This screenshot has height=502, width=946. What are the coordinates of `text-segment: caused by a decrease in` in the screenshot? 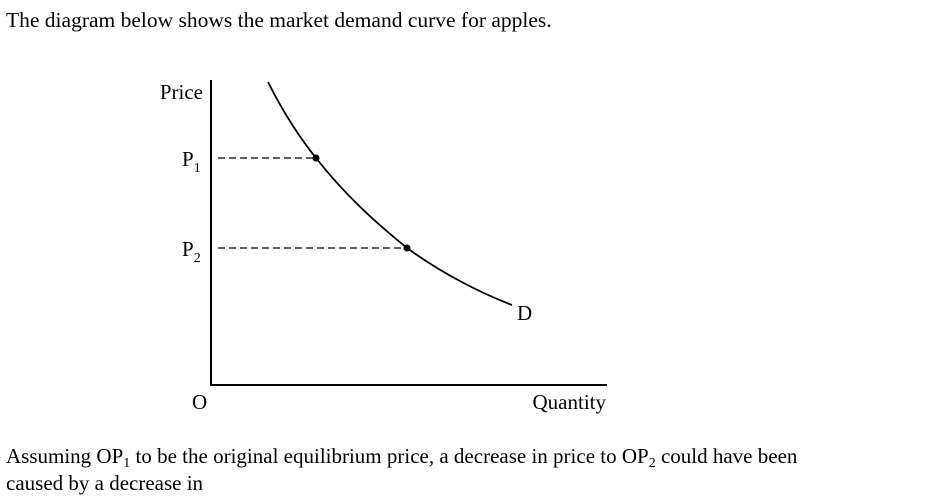 It's located at (105, 483).